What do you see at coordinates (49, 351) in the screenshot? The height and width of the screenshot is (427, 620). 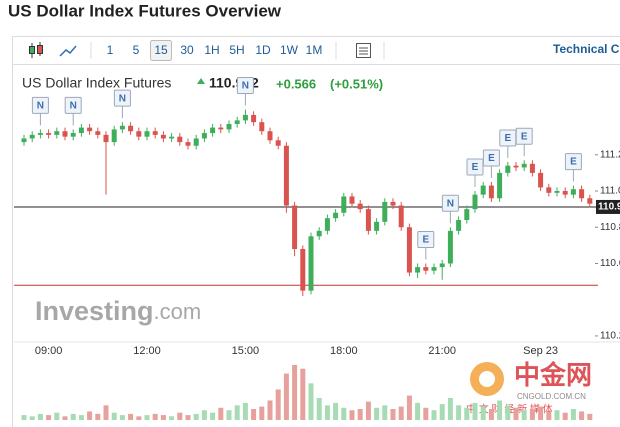 I see `x-tick-label: 09:00` at bounding box center [49, 351].